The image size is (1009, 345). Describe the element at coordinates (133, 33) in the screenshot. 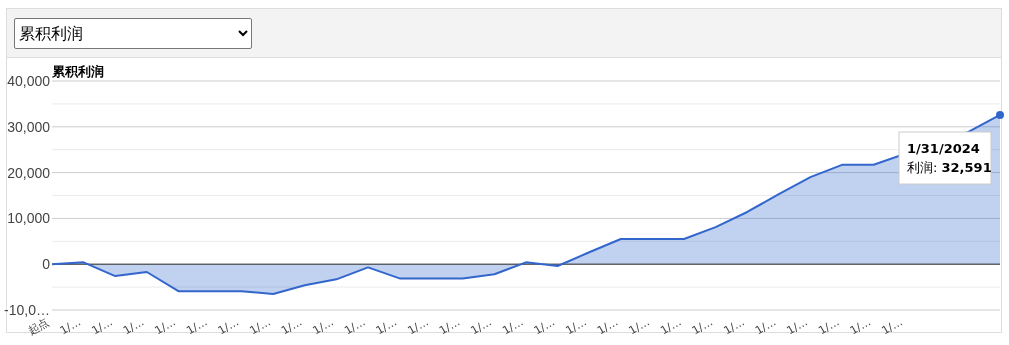

I see `text: 累积利润` at that location.